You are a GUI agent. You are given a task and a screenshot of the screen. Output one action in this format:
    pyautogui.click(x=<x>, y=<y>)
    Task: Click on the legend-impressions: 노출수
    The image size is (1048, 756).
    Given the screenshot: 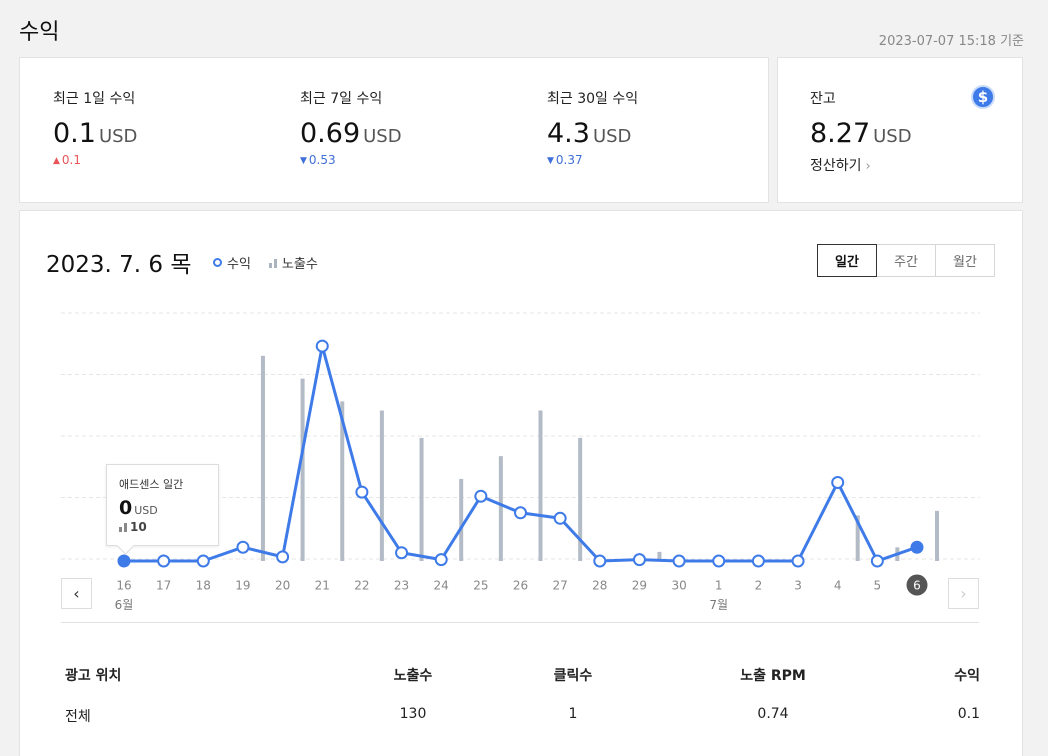 What is the action you would take?
    pyautogui.click(x=293, y=262)
    